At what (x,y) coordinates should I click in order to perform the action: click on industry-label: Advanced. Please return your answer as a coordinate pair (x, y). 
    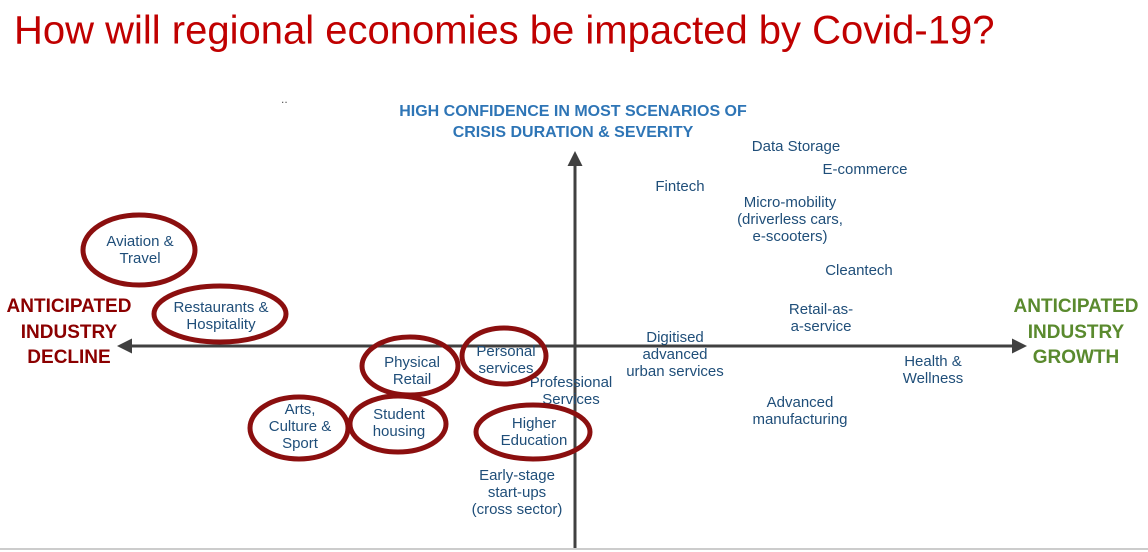
    Looking at the image, I should click on (800, 402).